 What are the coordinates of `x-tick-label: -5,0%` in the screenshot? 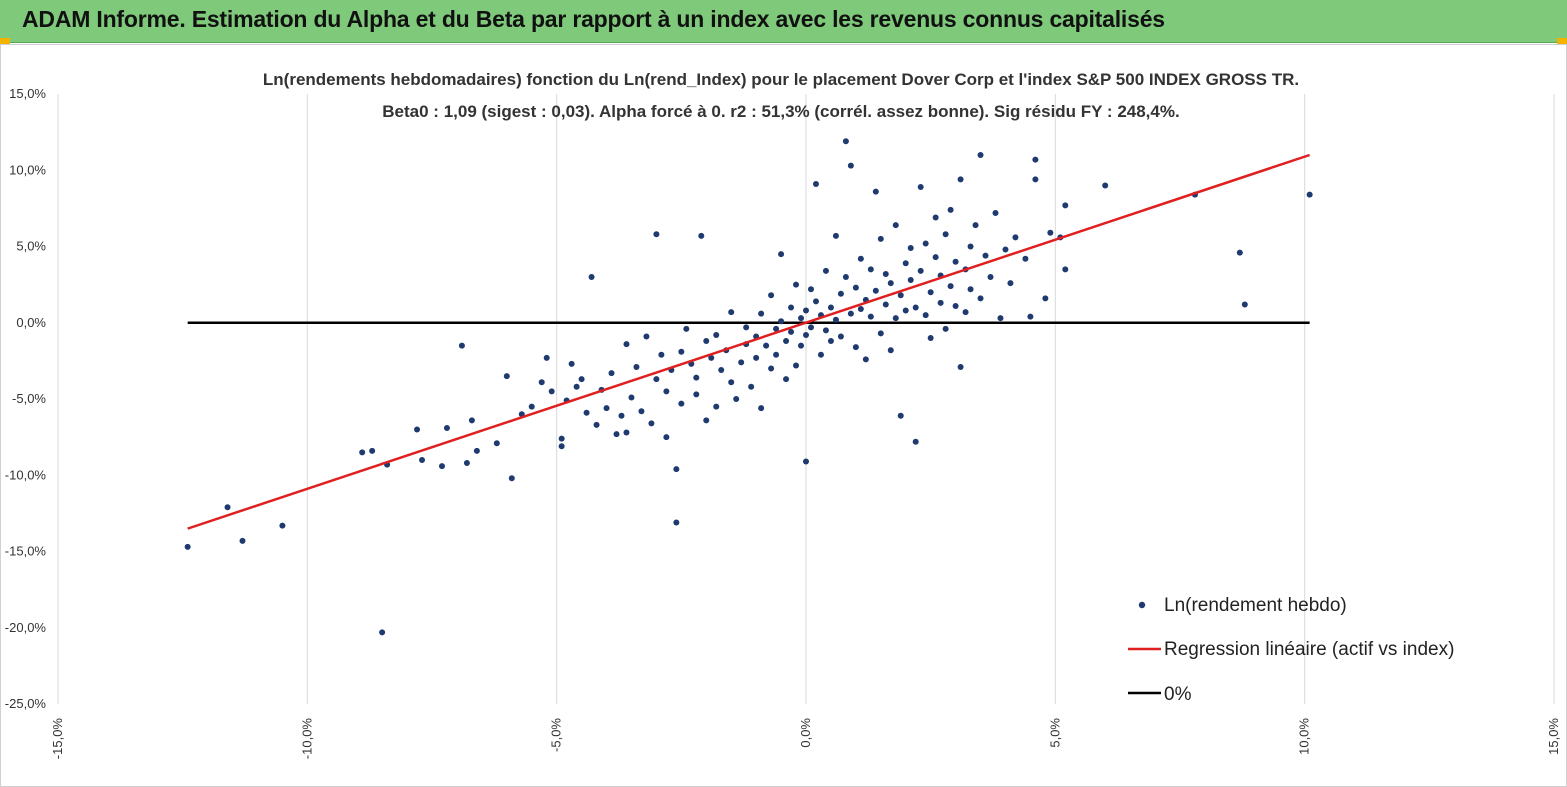 It's located at (556, 735).